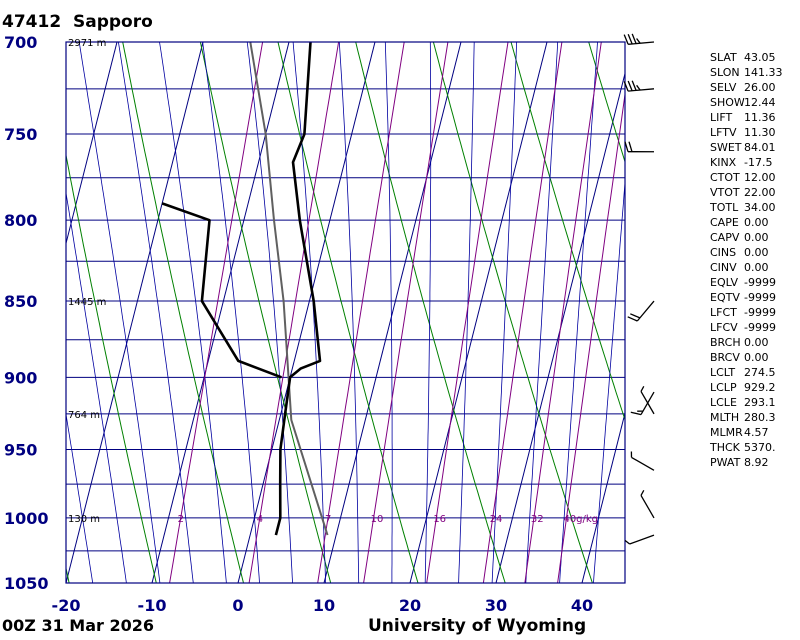 The image size is (800, 640). Describe the element at coordinates (760, 177) in the screenshot. I see `index-value: 12.00` at that location.